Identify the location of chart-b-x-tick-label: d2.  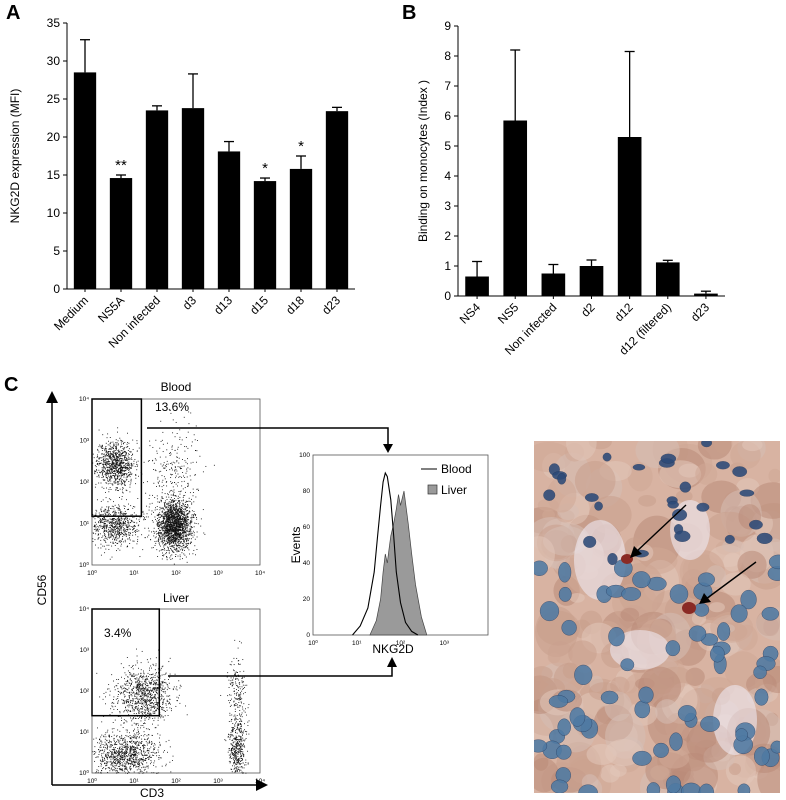
(588, 310).